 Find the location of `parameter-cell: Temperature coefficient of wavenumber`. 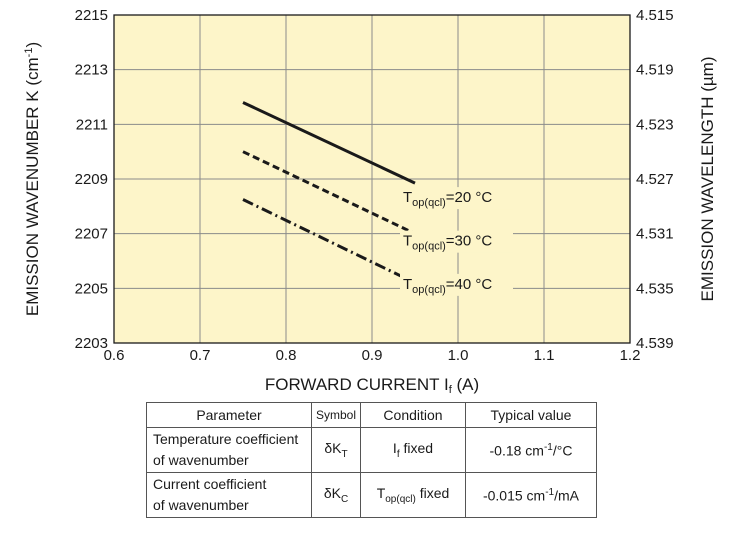

parameter-cell: Temperature coefficient of wavenumber is located at coordinates (229, 450).